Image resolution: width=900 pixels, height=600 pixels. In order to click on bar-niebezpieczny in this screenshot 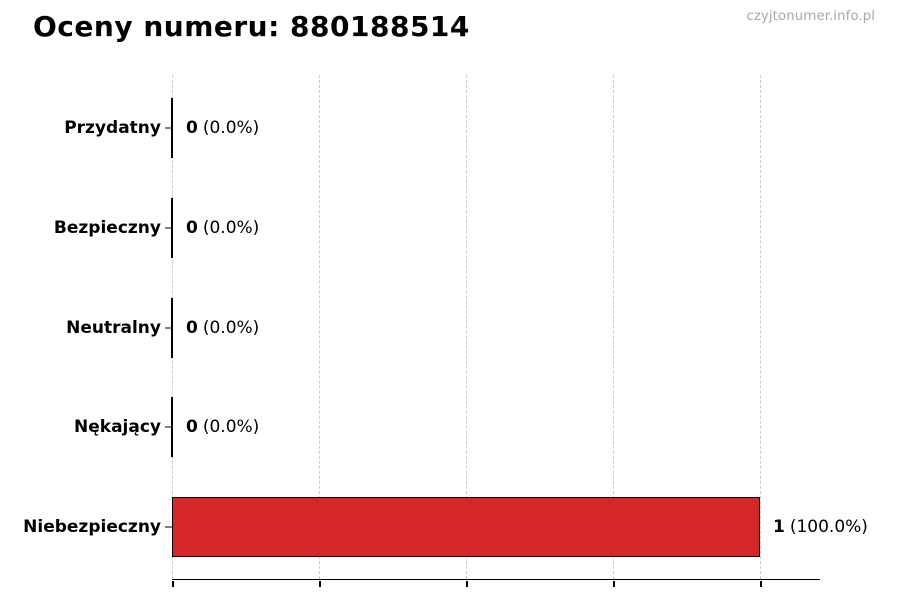, I will do `click(466, 527)`.